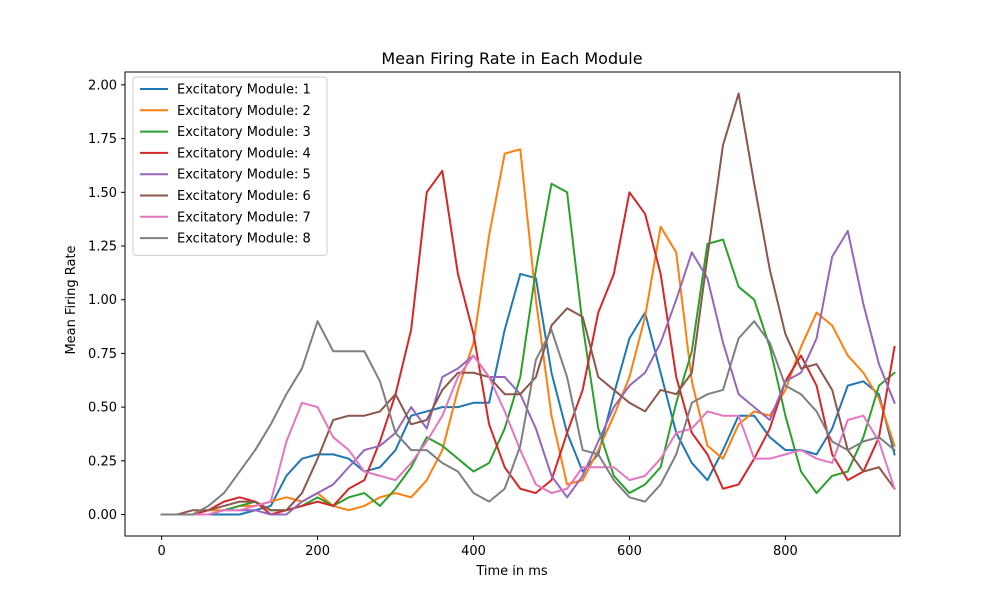 This screenshot has height=600, width=1000. Describe the element at coordinates (244, 175) in the screenshot. I see `legend-entry-5: Excitatory Module: 5` at that location.